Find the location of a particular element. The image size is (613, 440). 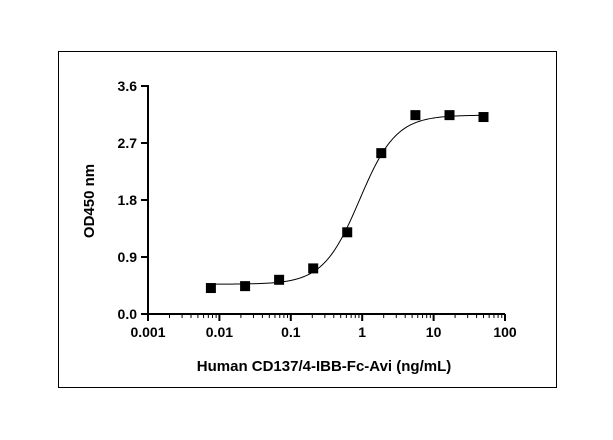

y-tick-label: 3.6 is located at coordinates (128, 86).